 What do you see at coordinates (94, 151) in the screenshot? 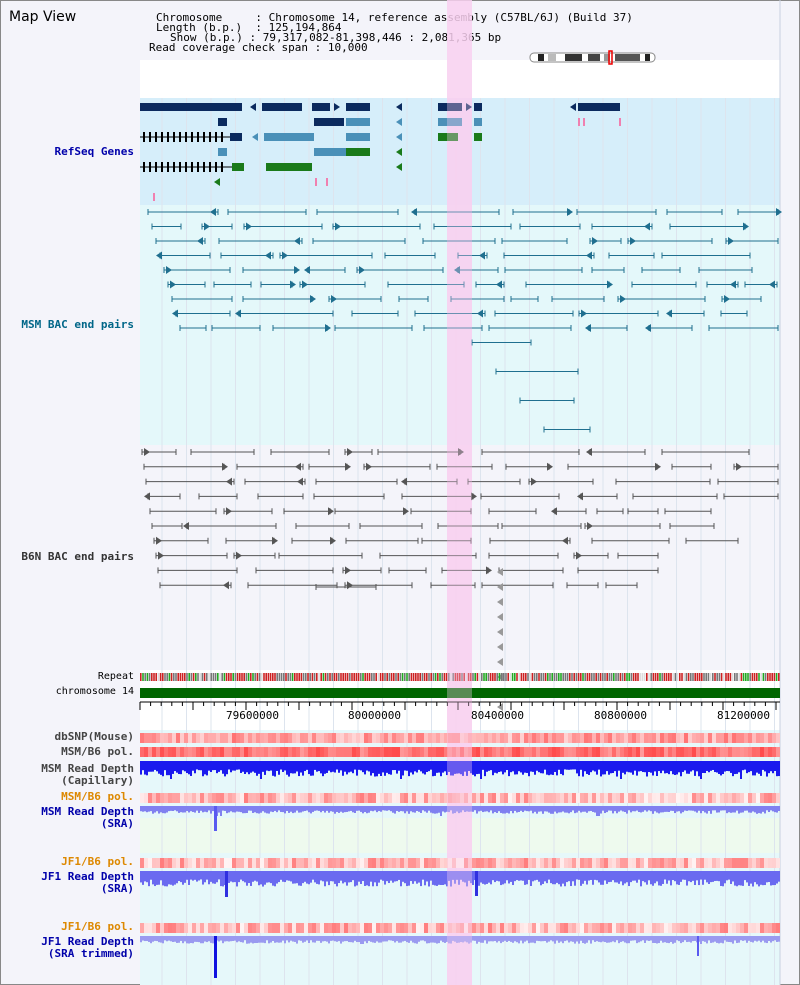
I see `track-label-refseq: RefSeq Genes` at bounding box center [94, 151].